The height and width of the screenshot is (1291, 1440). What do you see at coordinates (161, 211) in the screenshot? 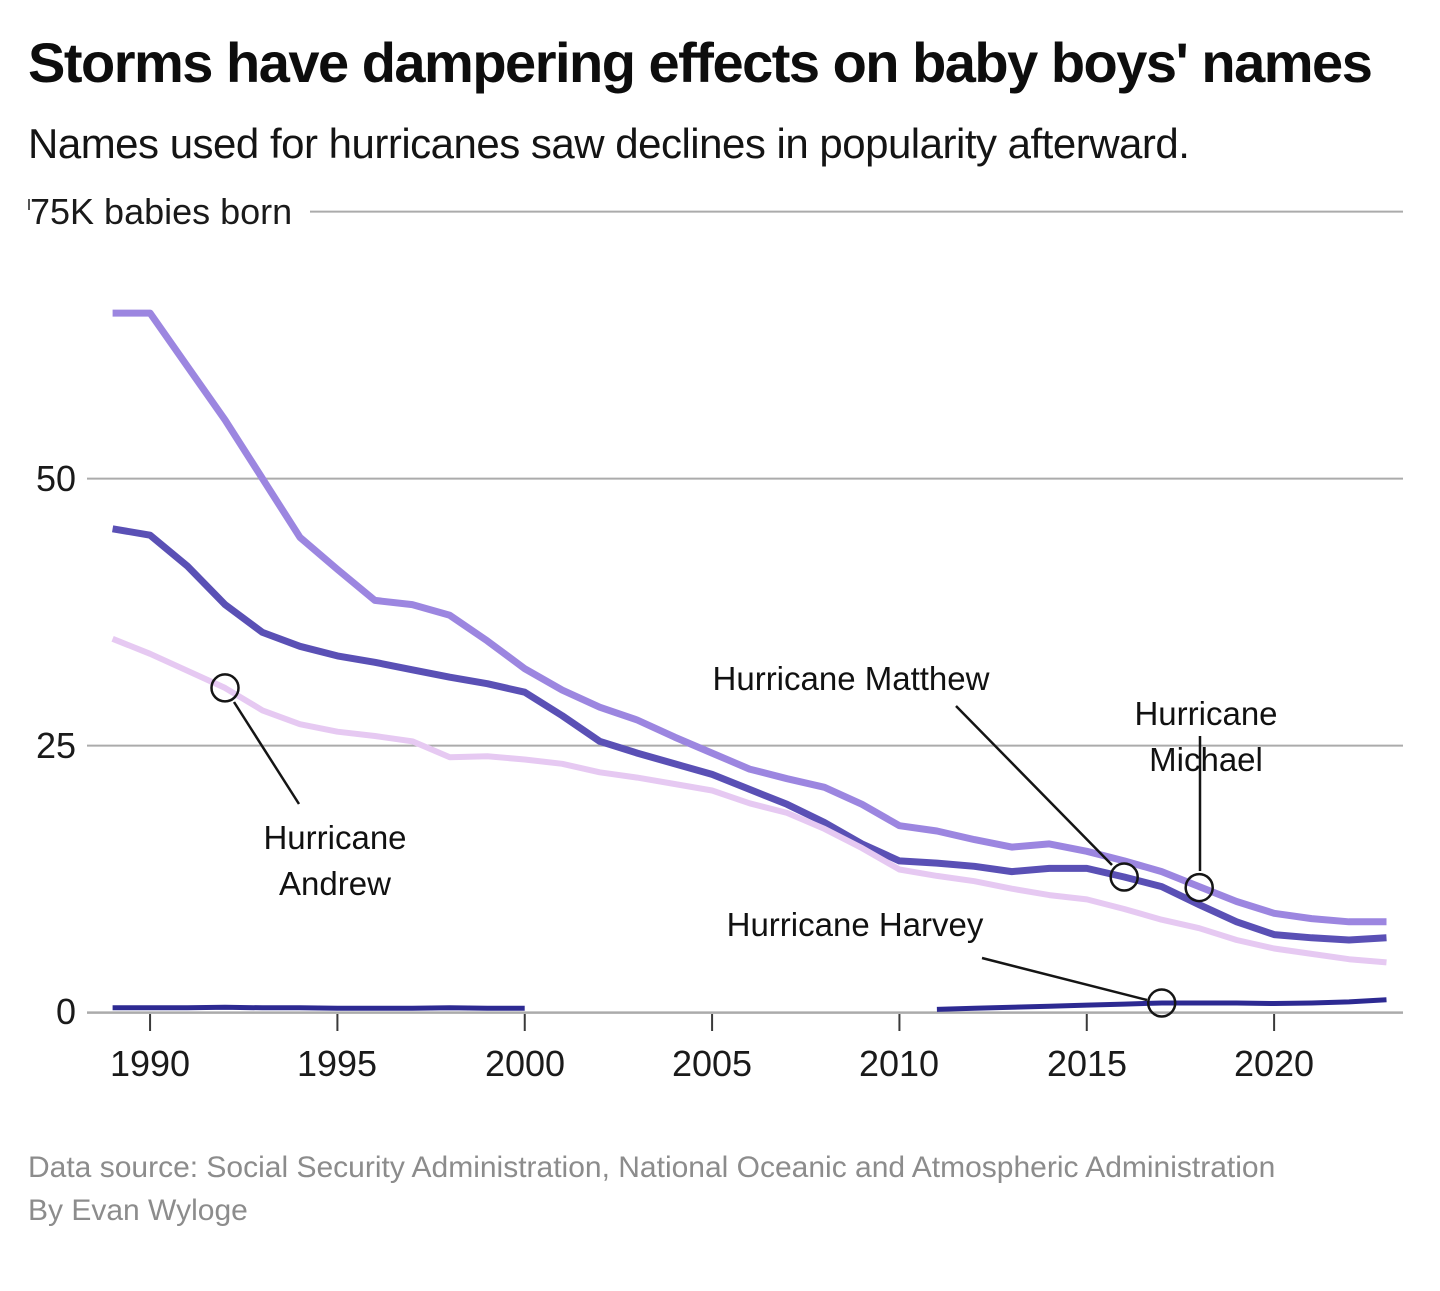
I see `y-axis-top-label: 75K babies born` at bounding box center [161, 211].